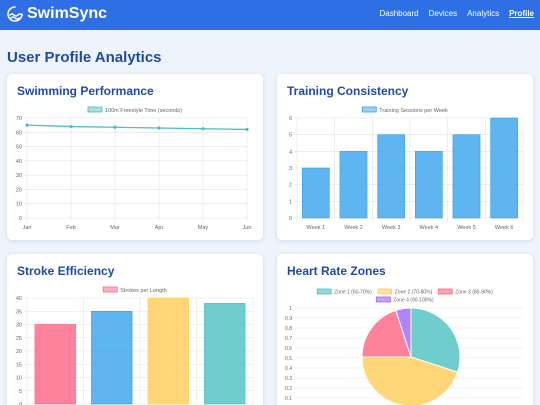 The width and height of the screenshot is (540, 405). What do you see at coordinates (288, 359) in the screenshot?
I see `y-tick-label: 0.5` at bounding box center [288, 359].